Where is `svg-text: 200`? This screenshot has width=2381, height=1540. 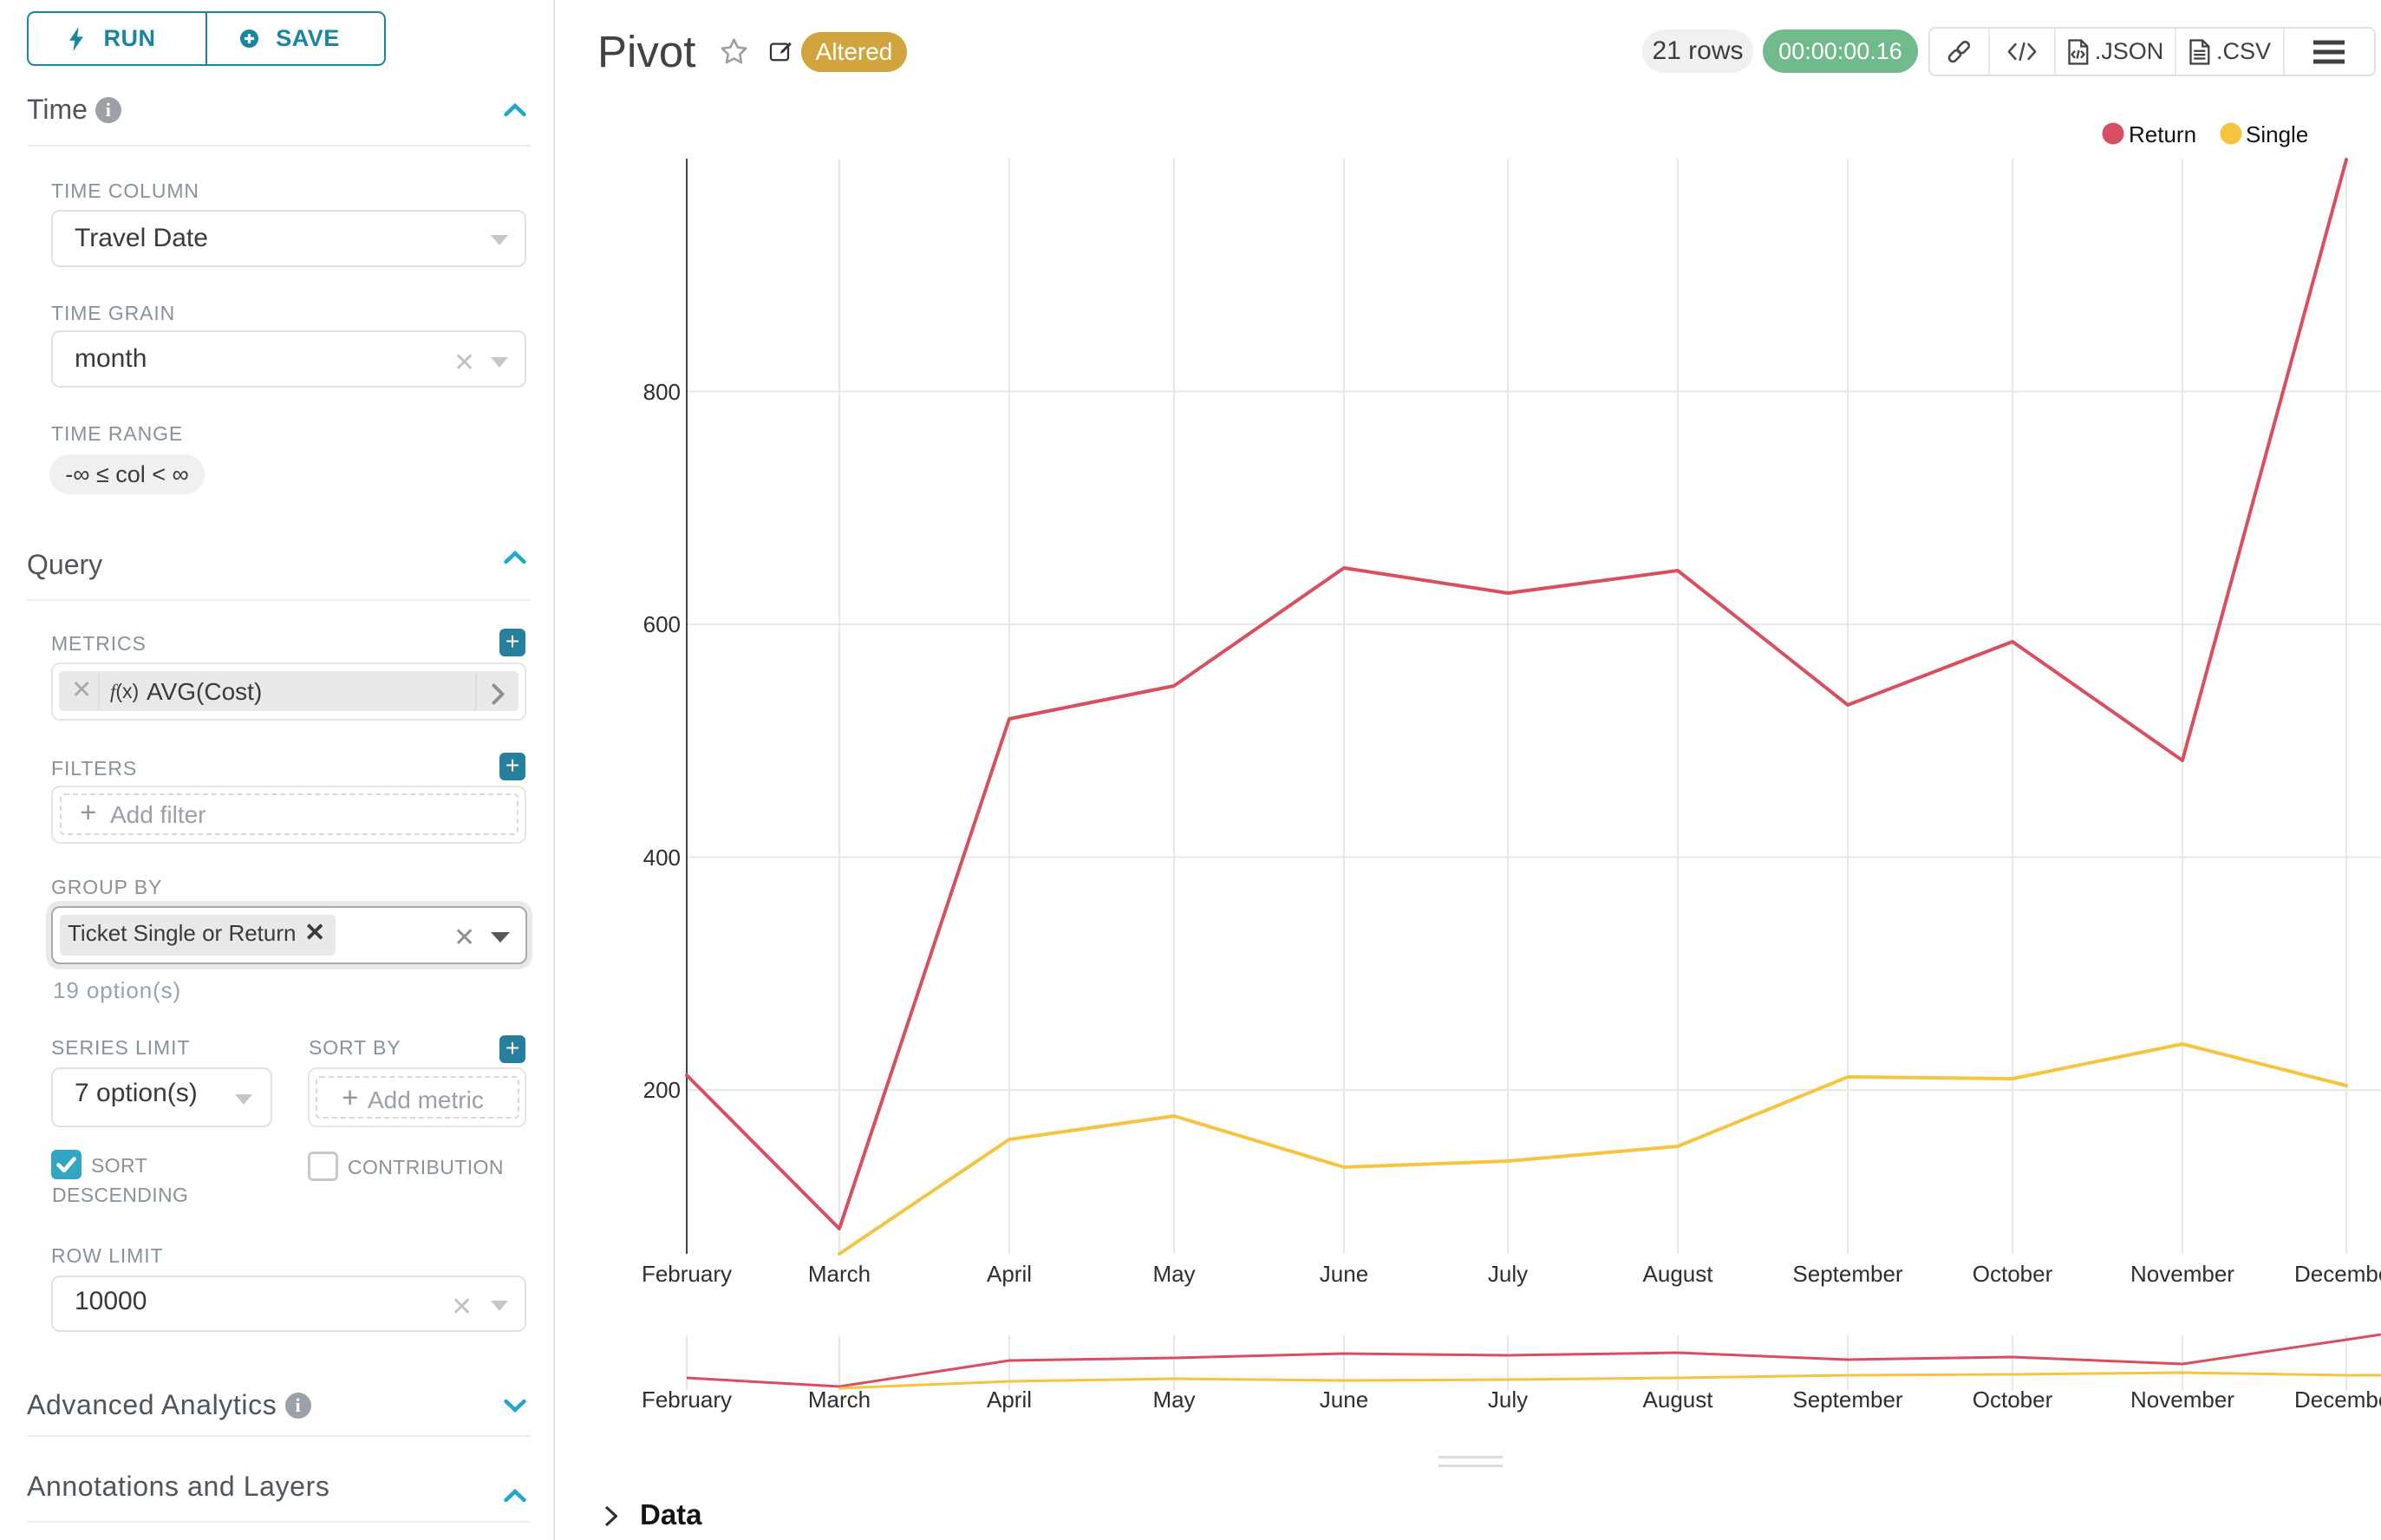 svg-text: 200 is located at coordinates (662, 1090).